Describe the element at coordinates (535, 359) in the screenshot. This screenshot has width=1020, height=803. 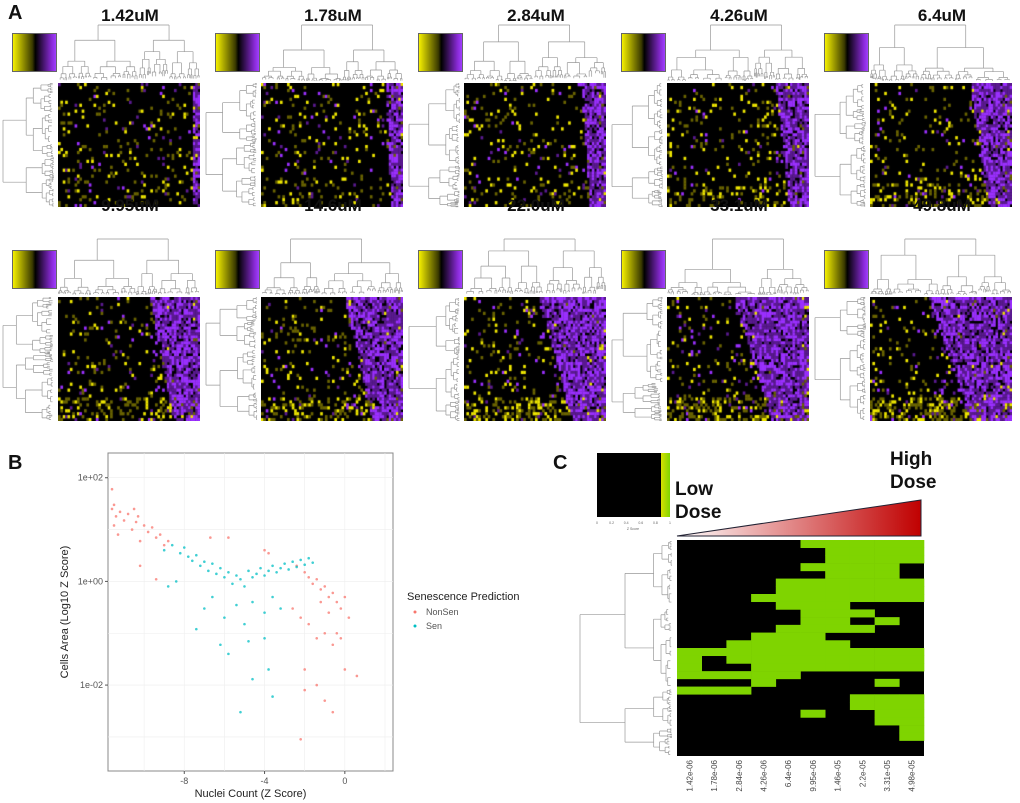
I see `heatmap-22.0uM` at that location.